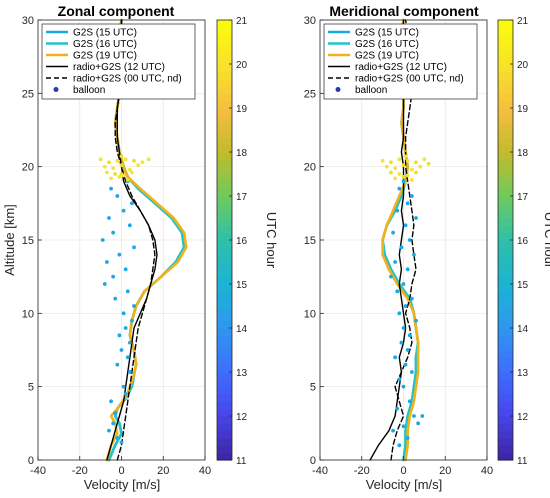 The image size is (550, 498). Describe the element at coordinates (523, 417) in the screenshot. I see `colorbar-tick-label: 12` at that location.